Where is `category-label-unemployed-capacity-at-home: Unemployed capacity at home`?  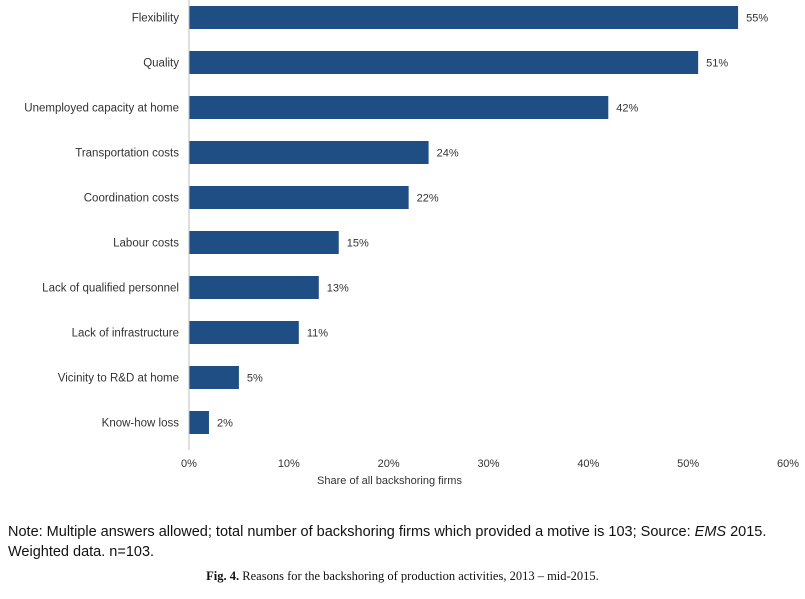
category-label-unemployed-capacity-at-home: Unemployed capacity at home is located at coordinates (101, 109).